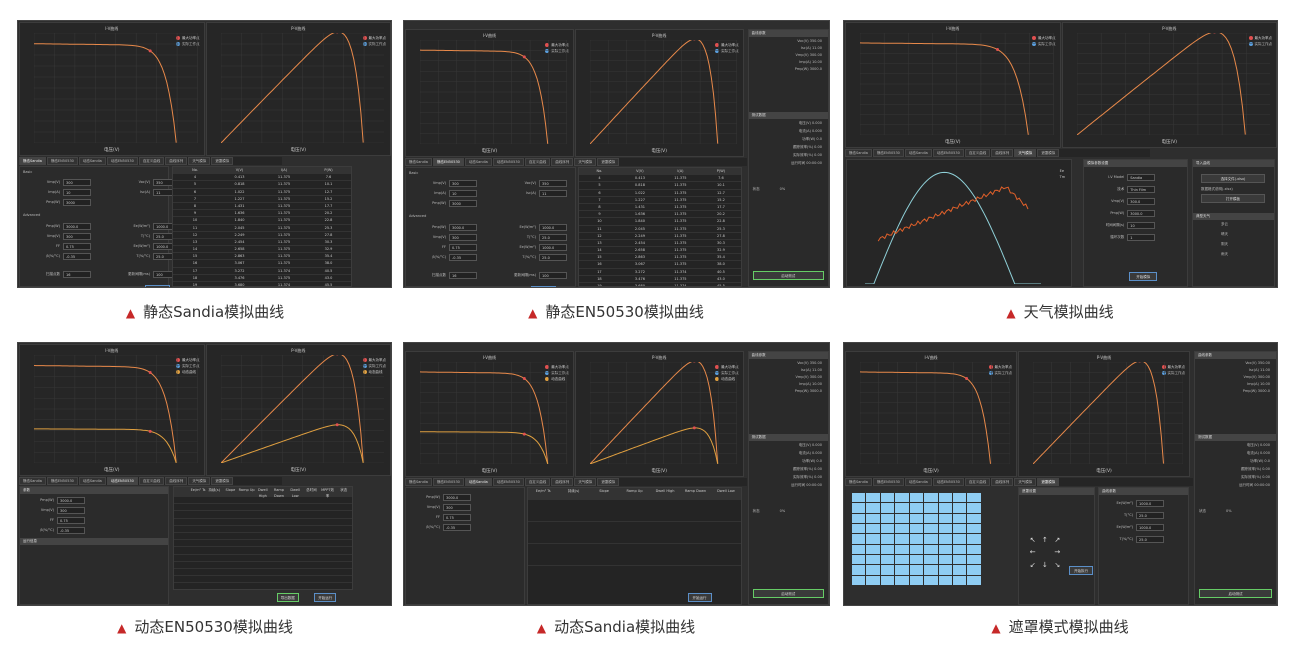  I want to click on open-template-button: 打开模板, so click(1233, 198).